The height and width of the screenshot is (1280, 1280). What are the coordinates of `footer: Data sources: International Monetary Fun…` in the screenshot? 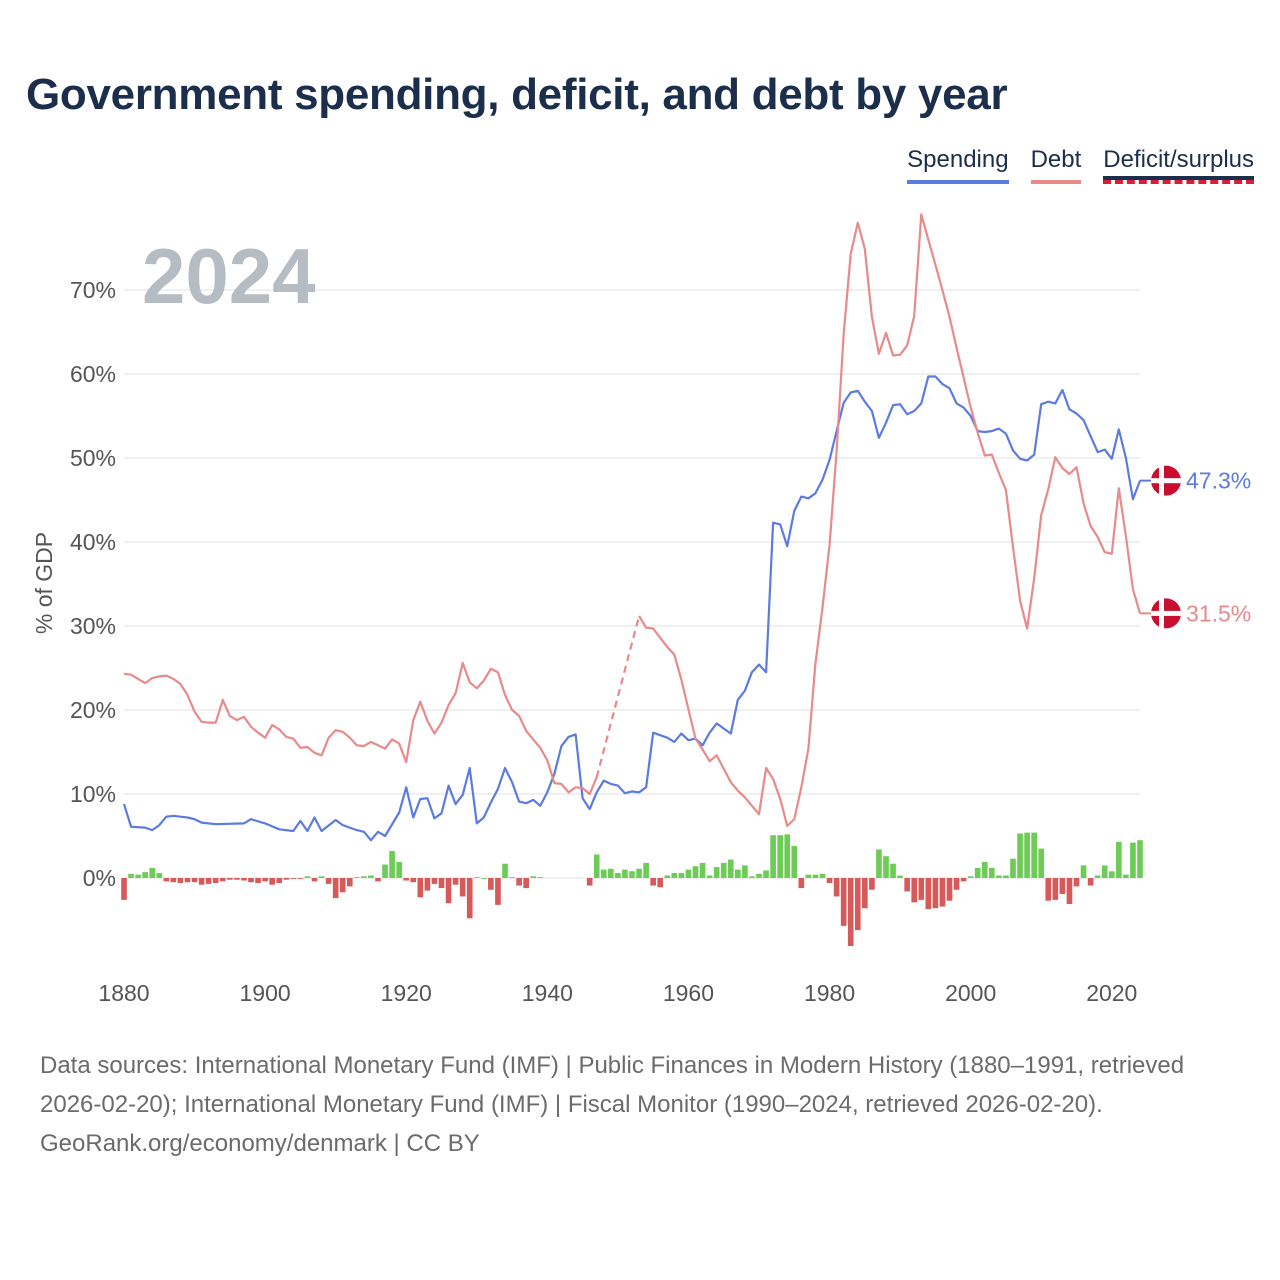 It's located at (640, 1104).